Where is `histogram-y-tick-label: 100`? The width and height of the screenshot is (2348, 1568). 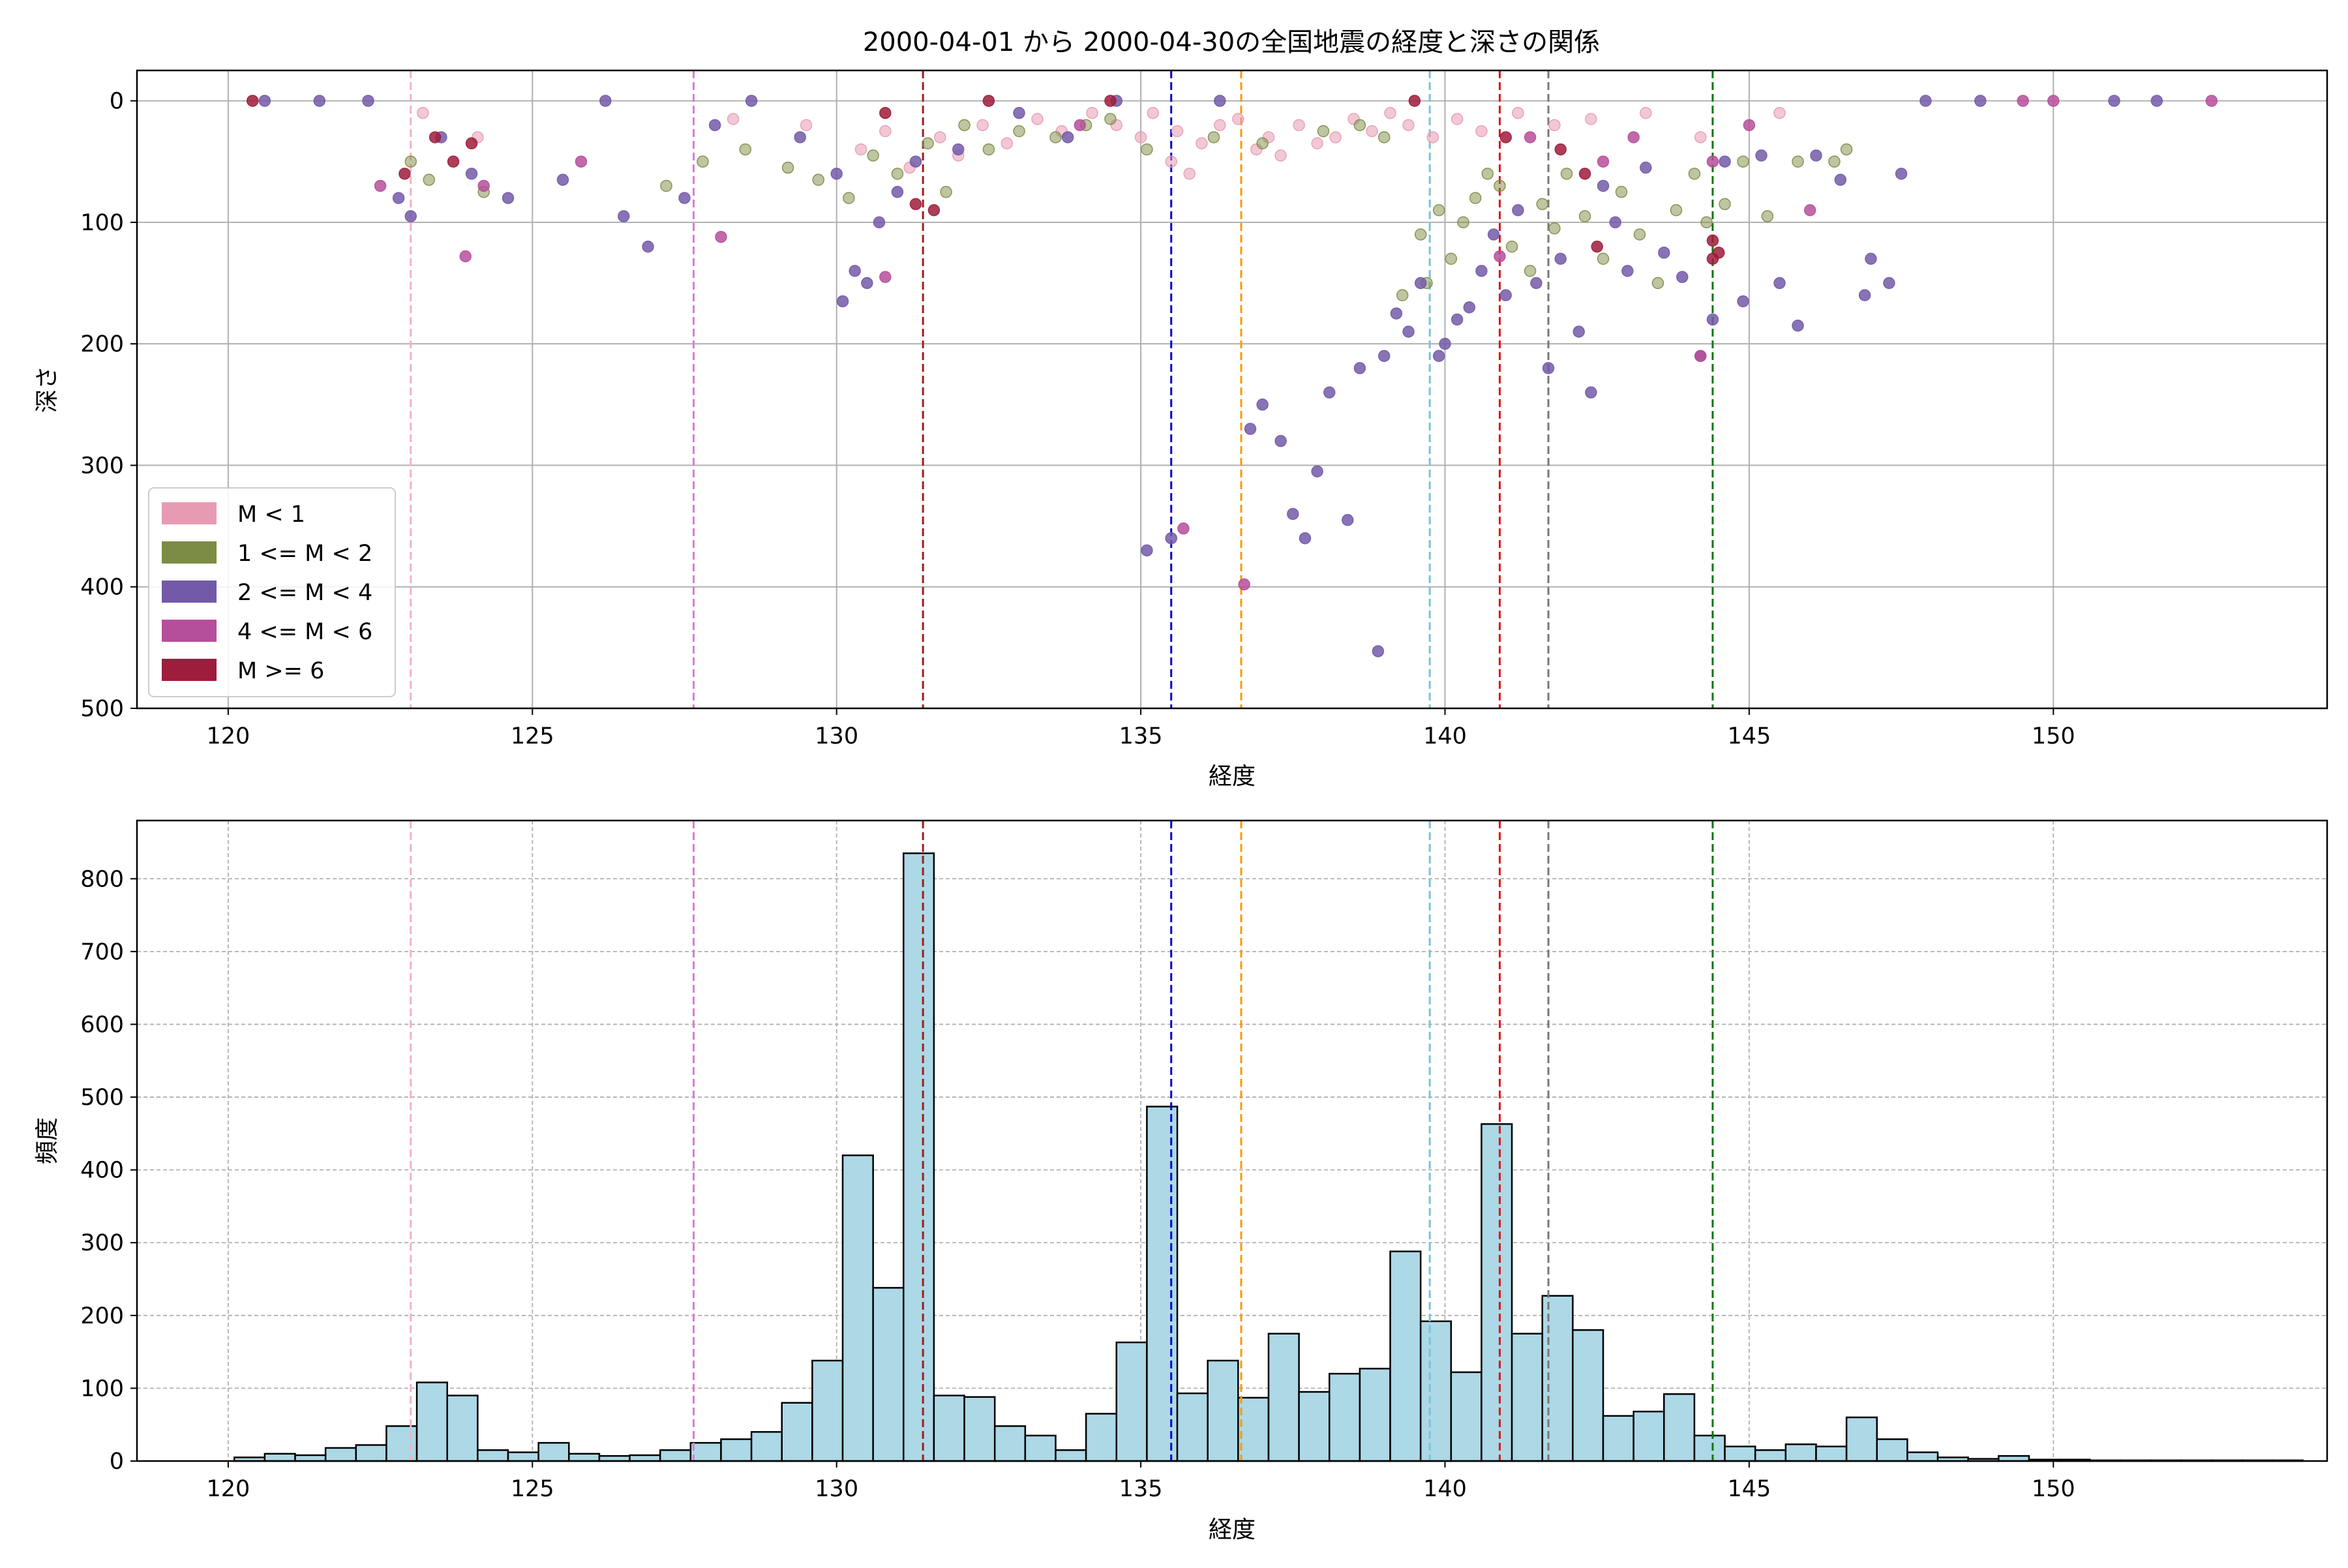
histogram-y-tick-label: 100 is located at coordinates (102, 1389).